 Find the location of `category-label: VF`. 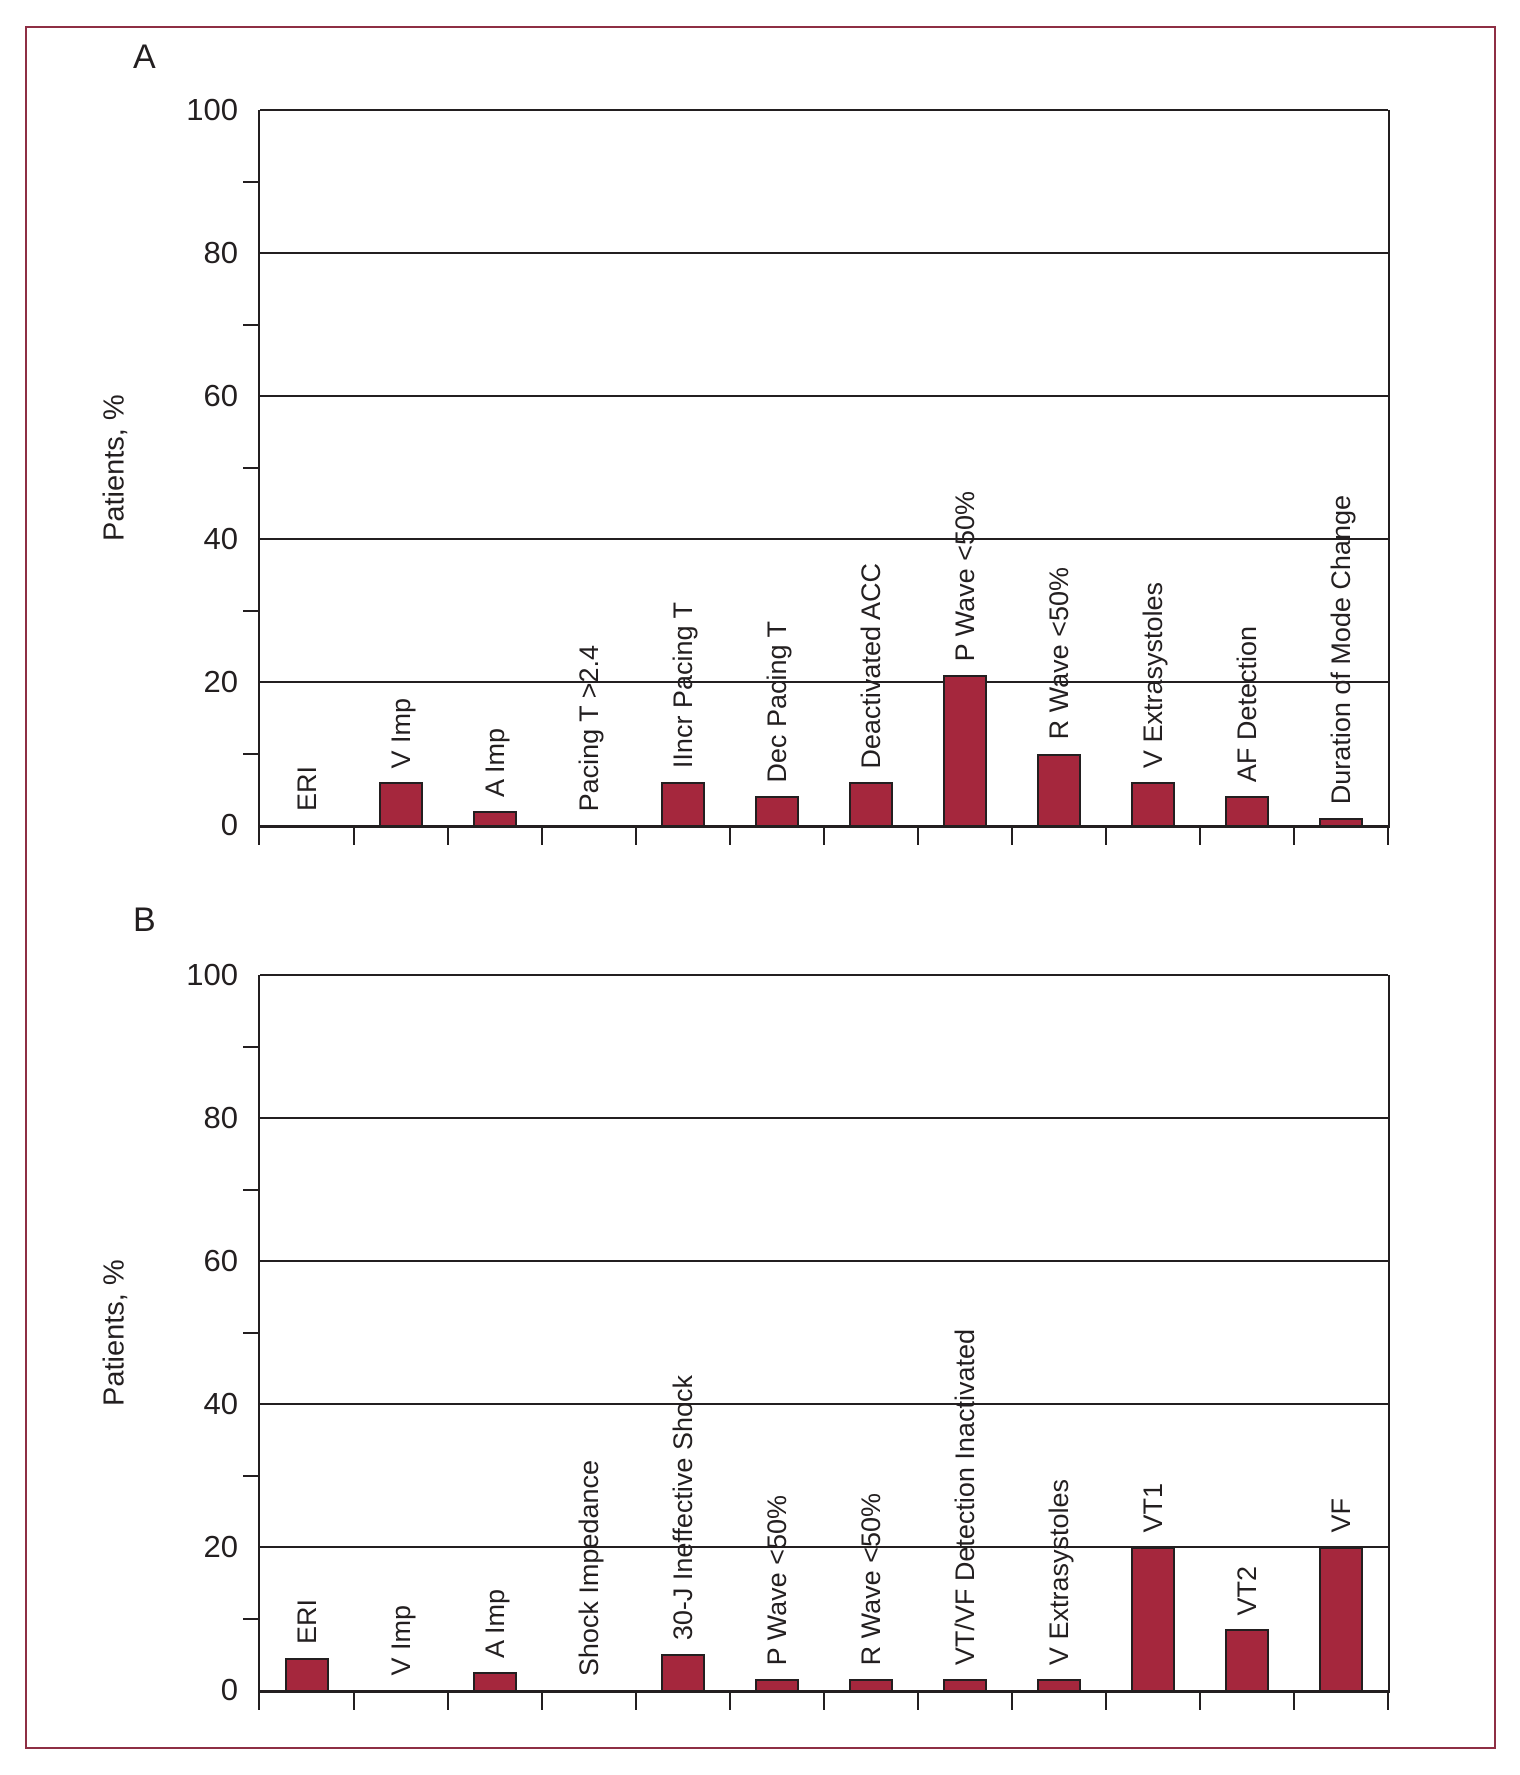

category-label: VF is located at coordinates (1341, 1515).